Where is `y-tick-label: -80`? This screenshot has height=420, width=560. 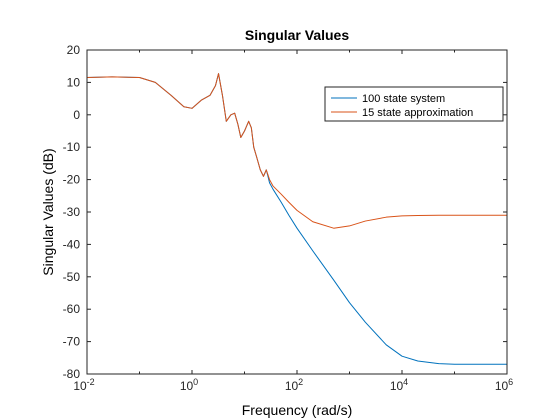 y-tick-label: -80 is located at coordinates (72, 374).